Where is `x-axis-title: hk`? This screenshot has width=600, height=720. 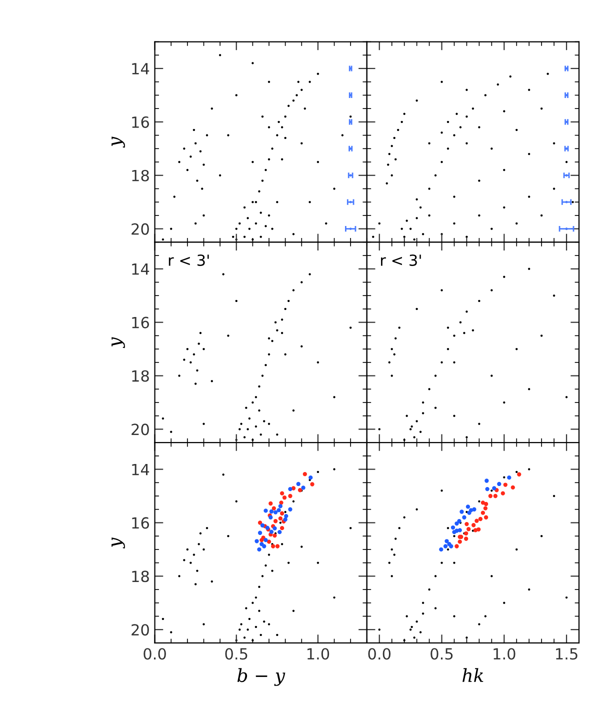 x-axis-title: hk is located at coordinates (473, 675).